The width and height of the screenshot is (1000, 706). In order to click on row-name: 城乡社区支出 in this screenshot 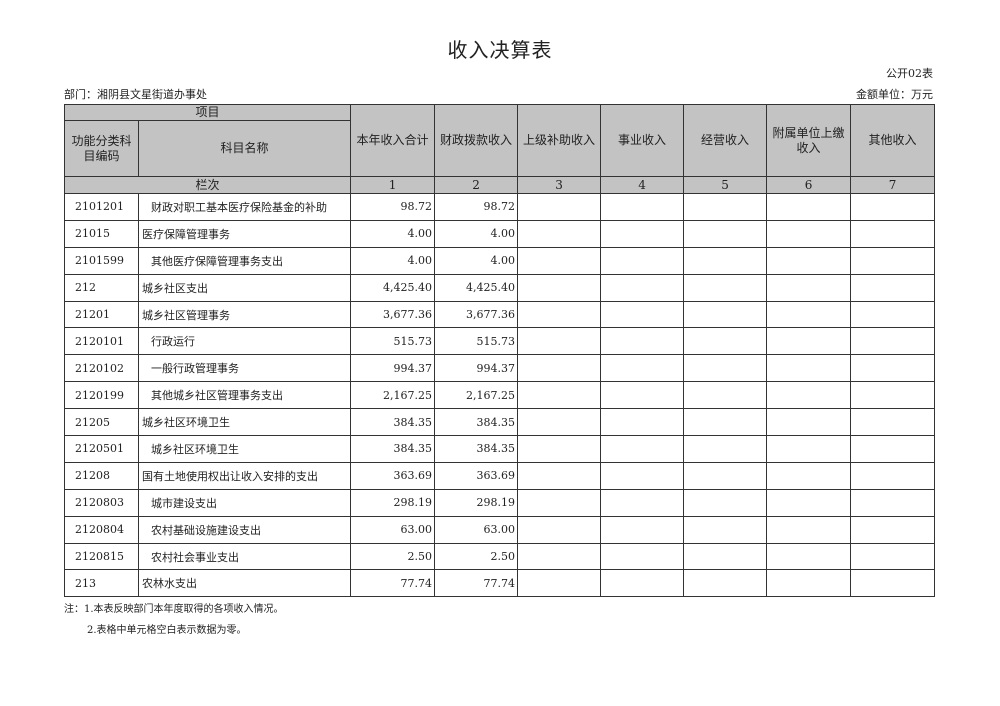, I will do `click(244, 287)`.